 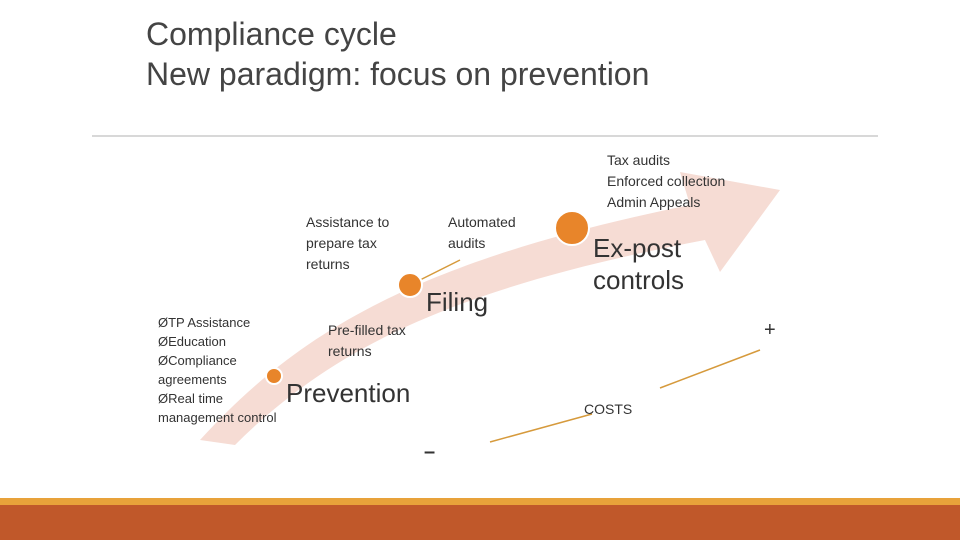 I want to click on footer-stripe, so click(x=480, y=501).